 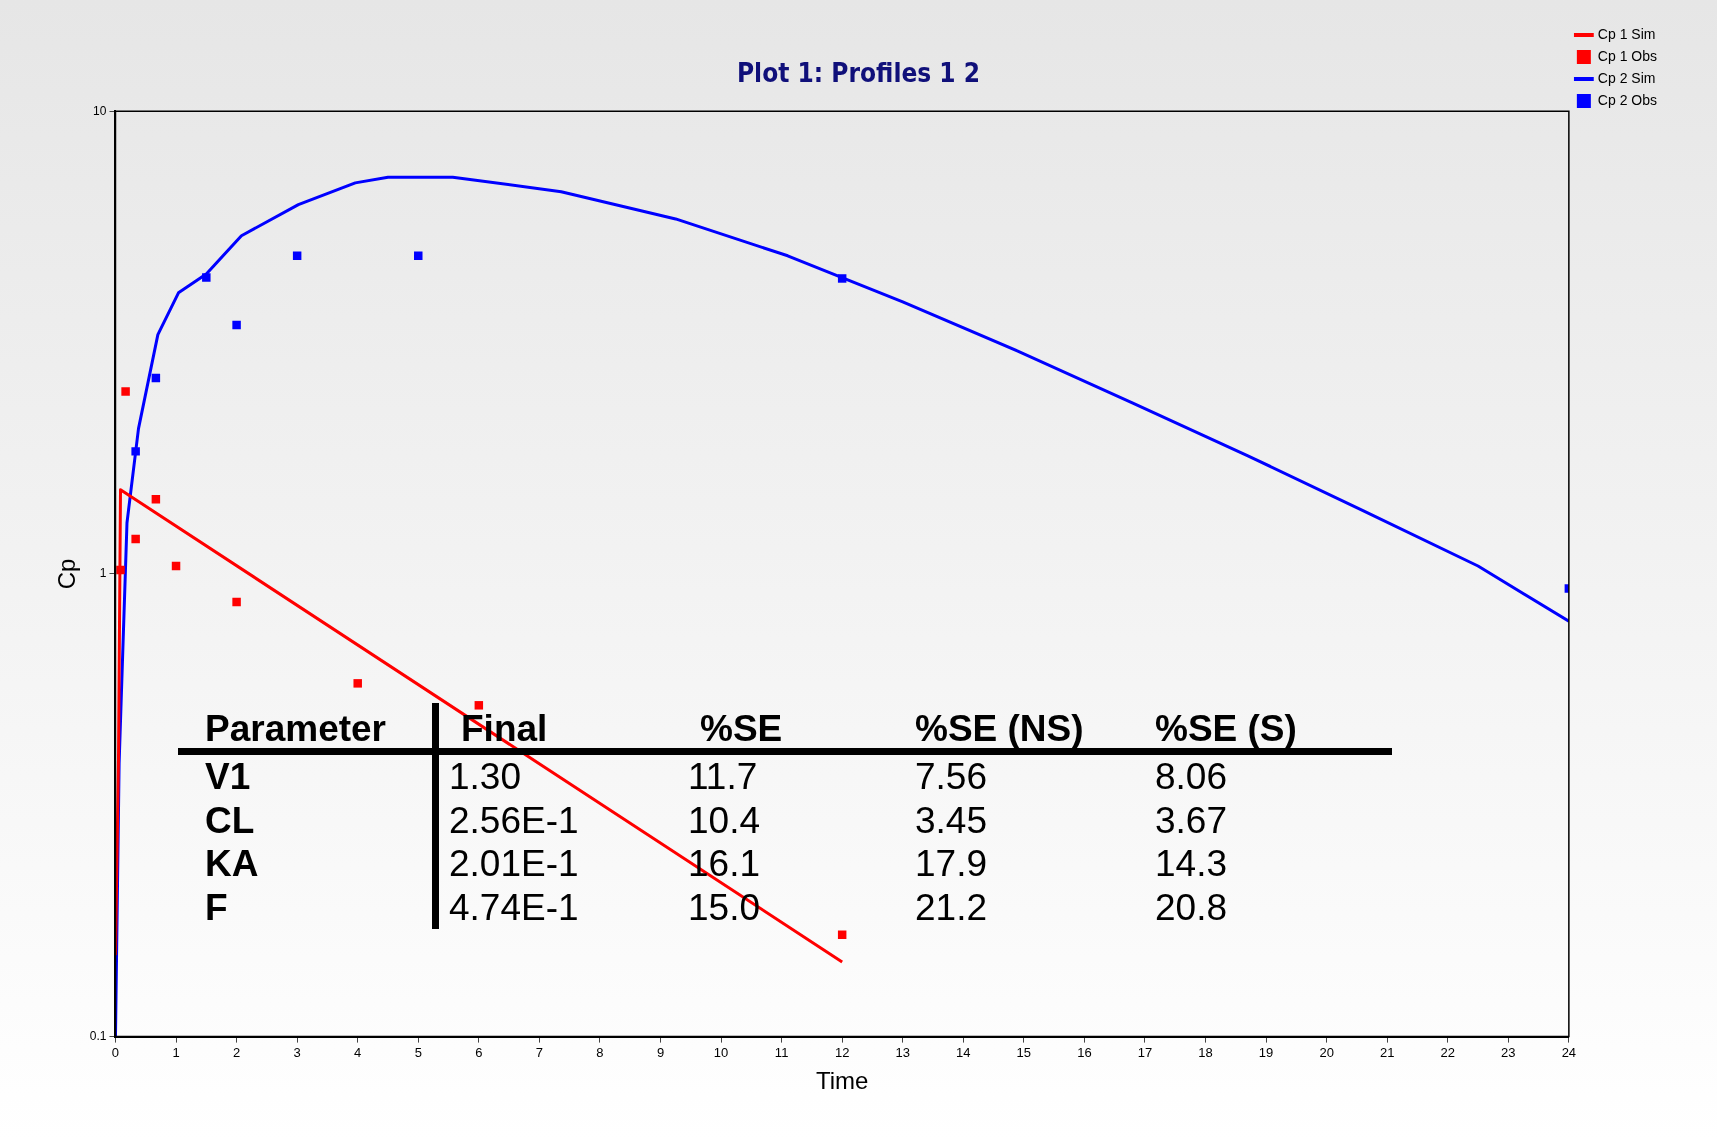 What do you see at coordinates (418, 1052) in the screenshot?
I see `x-tick-label: 5` at bounding box center [418, 1052].